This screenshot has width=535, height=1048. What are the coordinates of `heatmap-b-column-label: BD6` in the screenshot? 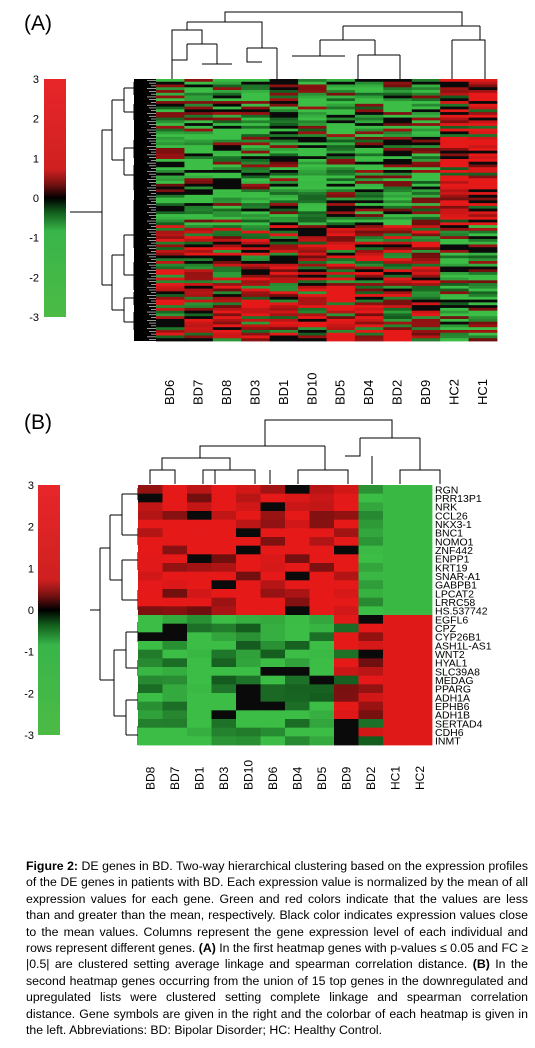 It's located at (273, 778).